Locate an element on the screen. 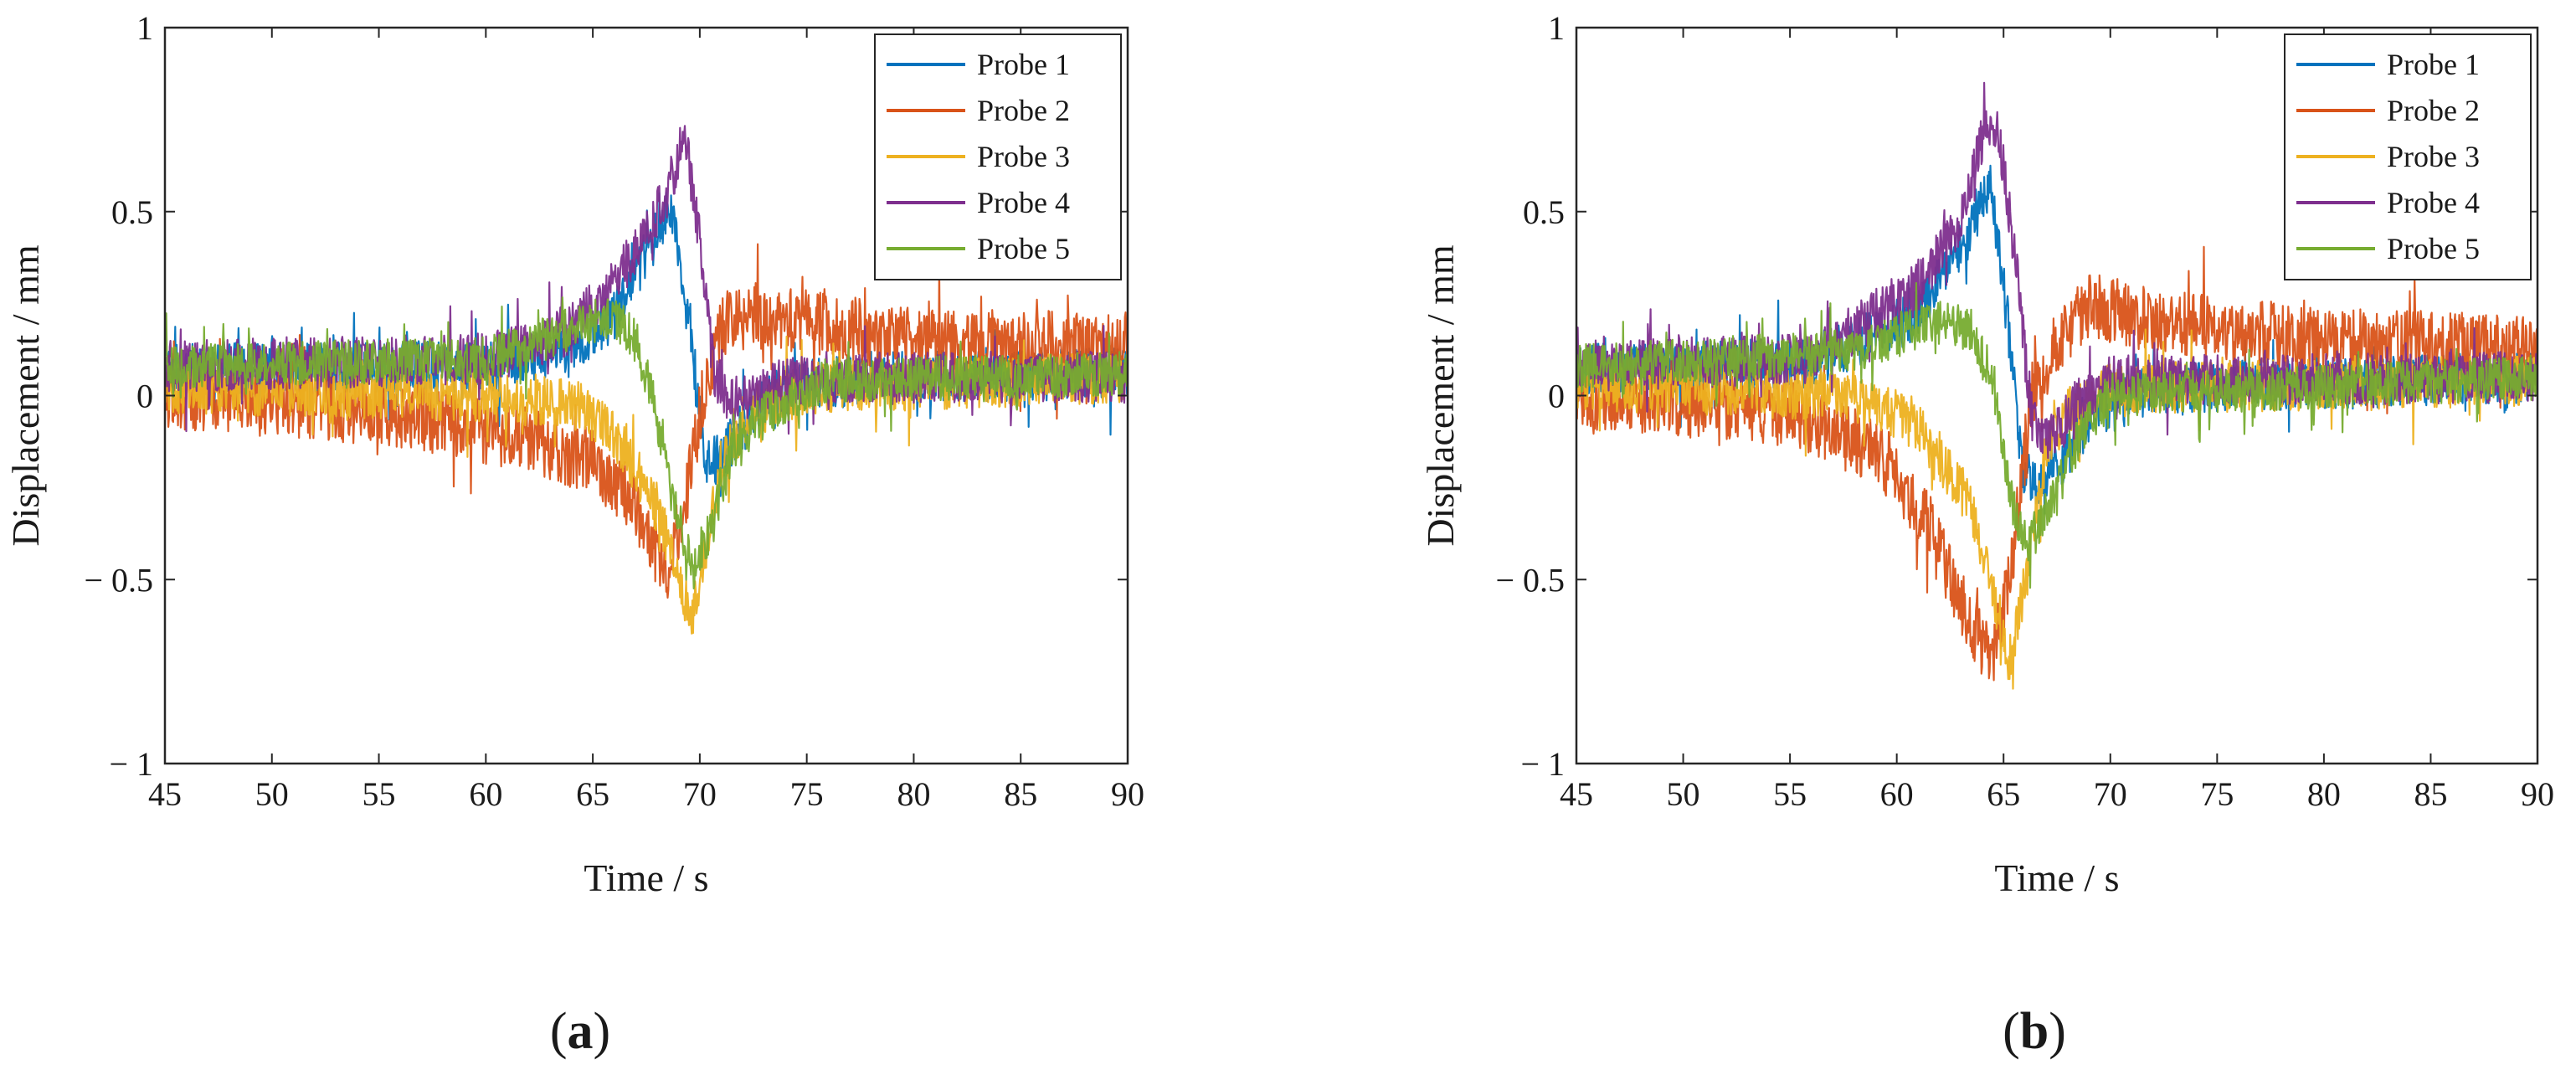 This screenshot has width=2576, height=1080. panel-label-letter: b is located at coordinates (2035, 1031).